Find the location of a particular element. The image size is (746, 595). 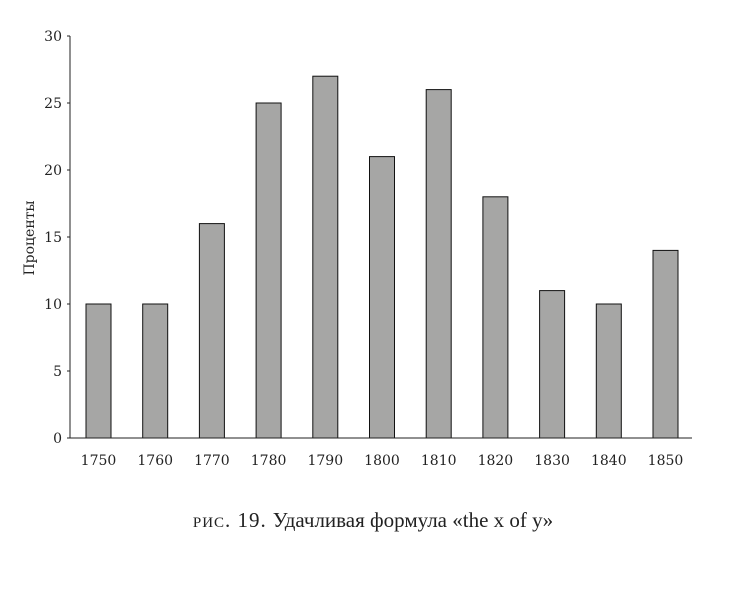

x-tick-label: 1770 is located at coordinates (212, 461).